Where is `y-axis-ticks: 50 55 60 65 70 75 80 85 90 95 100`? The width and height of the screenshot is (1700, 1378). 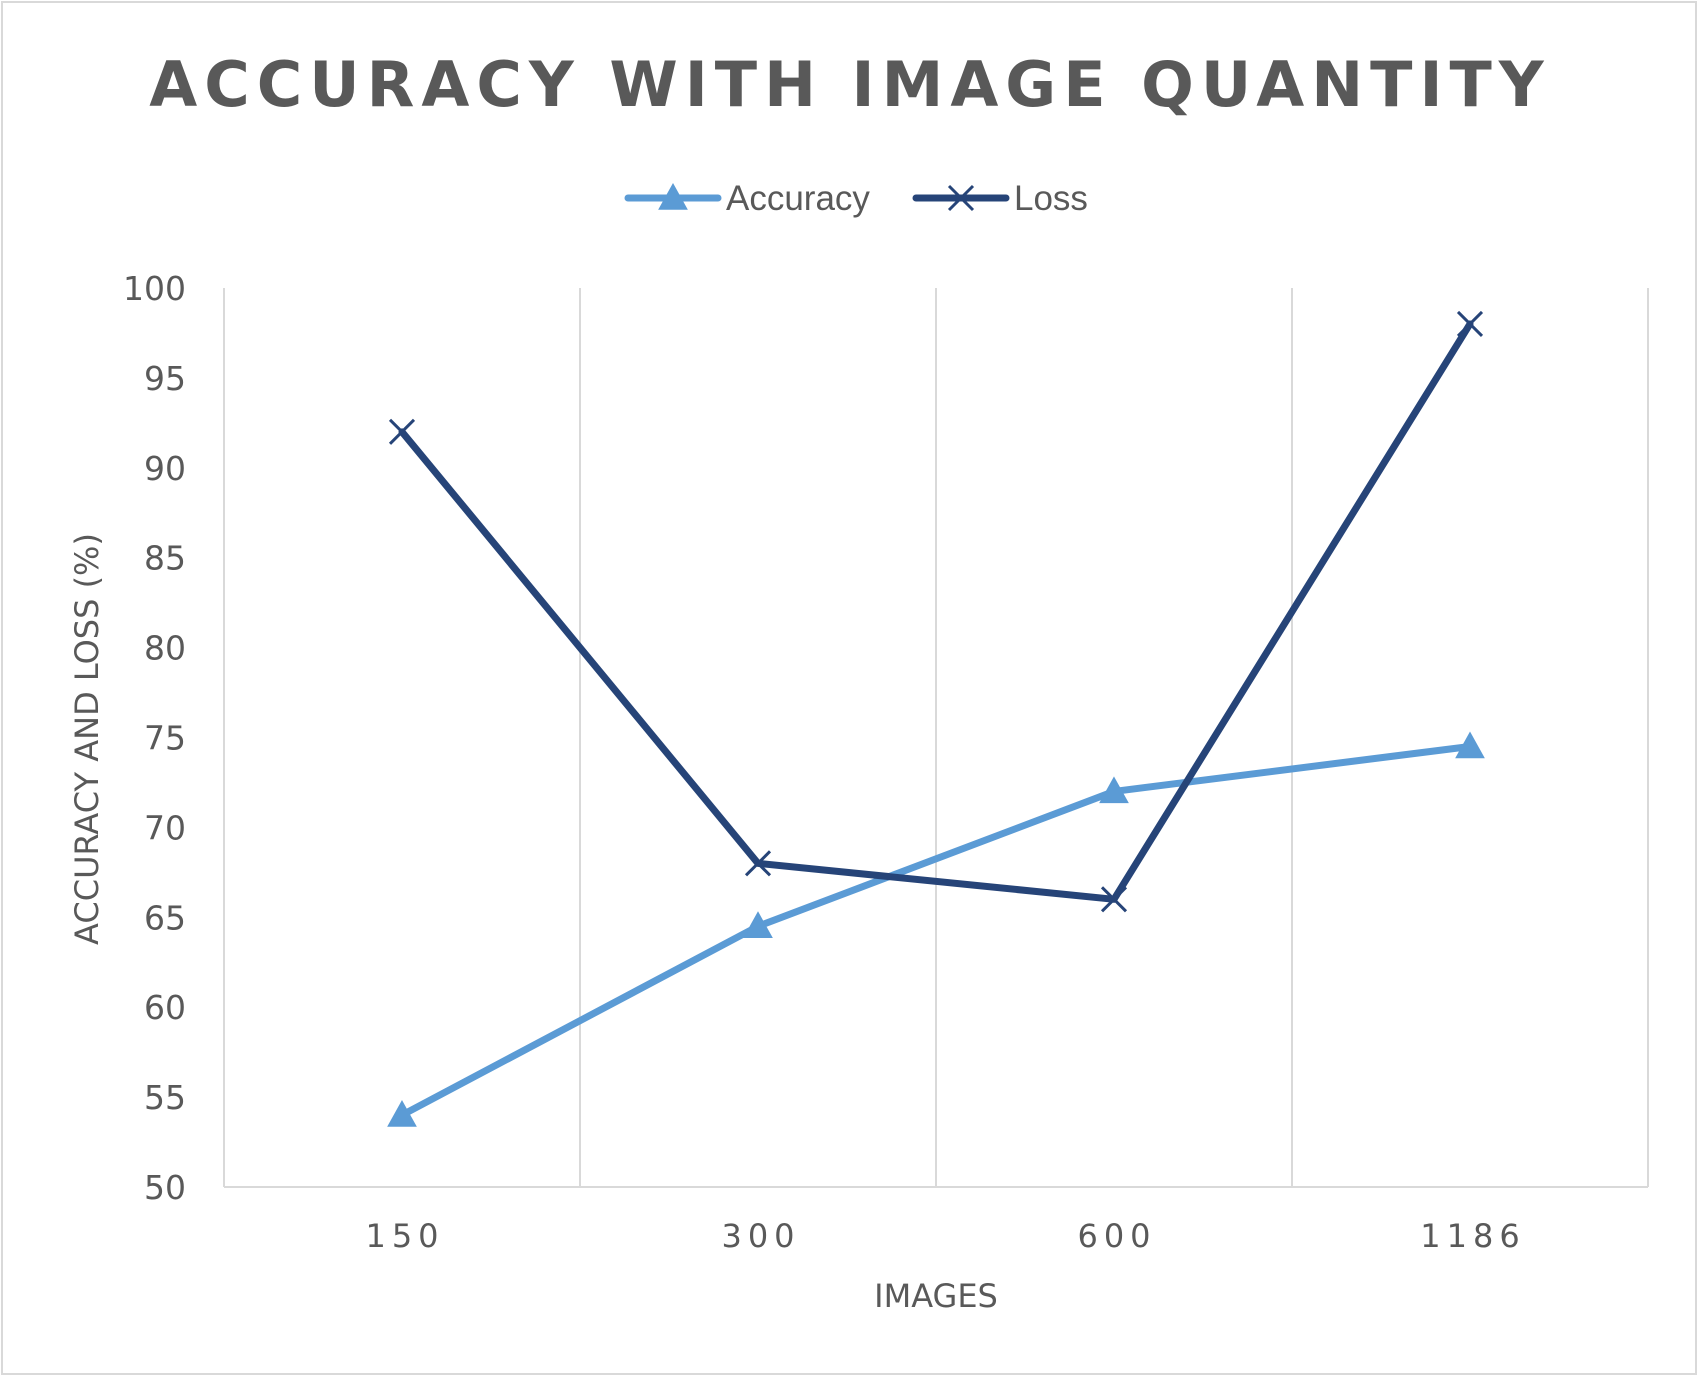
y-axis-ticks: 50 55 60 65 70 75 80 85 90 95 100 is located at coordinates (154, 738).